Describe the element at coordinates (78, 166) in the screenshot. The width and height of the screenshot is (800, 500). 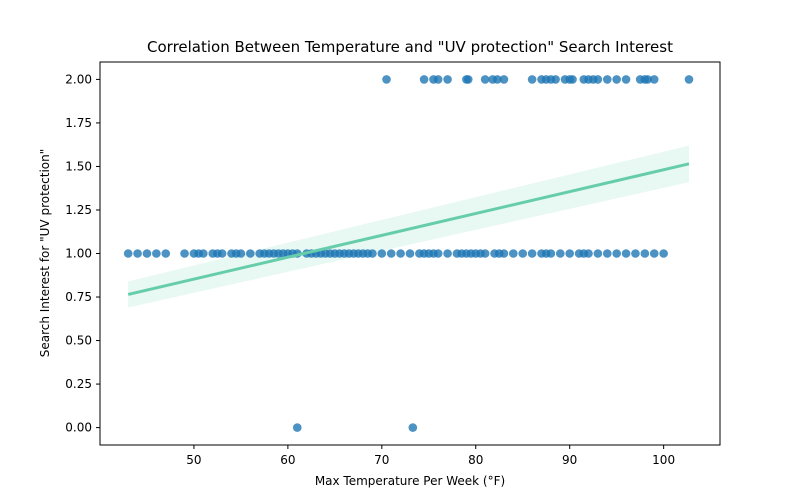
I see `y-tick-label: 1.50` at that location.